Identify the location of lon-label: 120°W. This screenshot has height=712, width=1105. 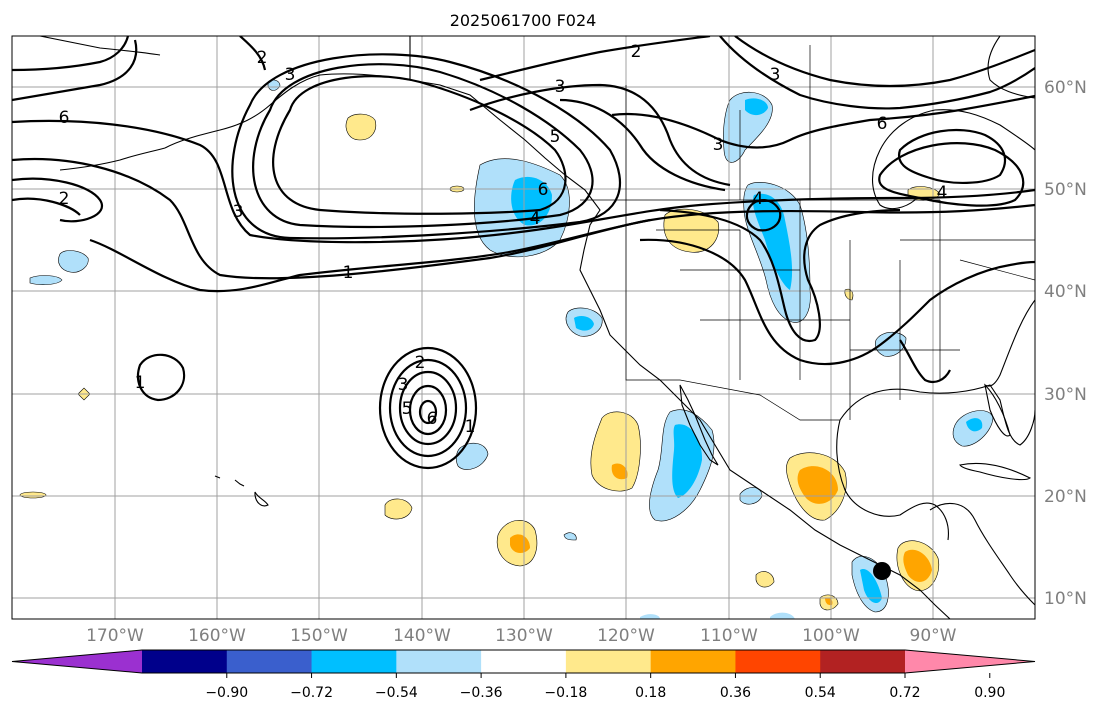
(626, 636).